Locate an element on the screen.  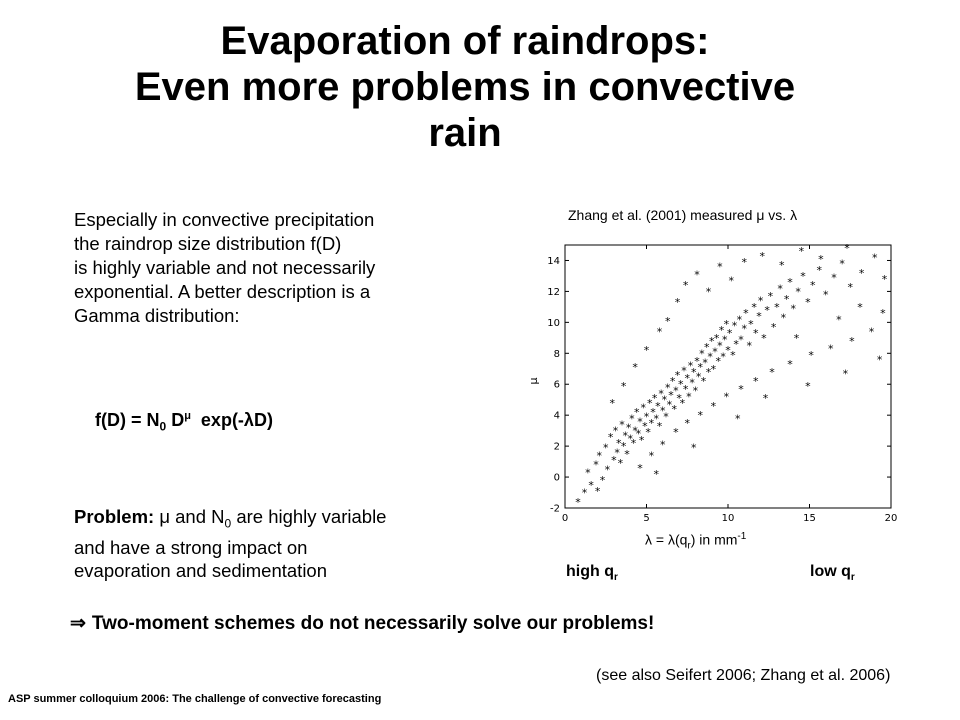
implies-arrow-icon: ⇒ is located at coordinates (78, 623).